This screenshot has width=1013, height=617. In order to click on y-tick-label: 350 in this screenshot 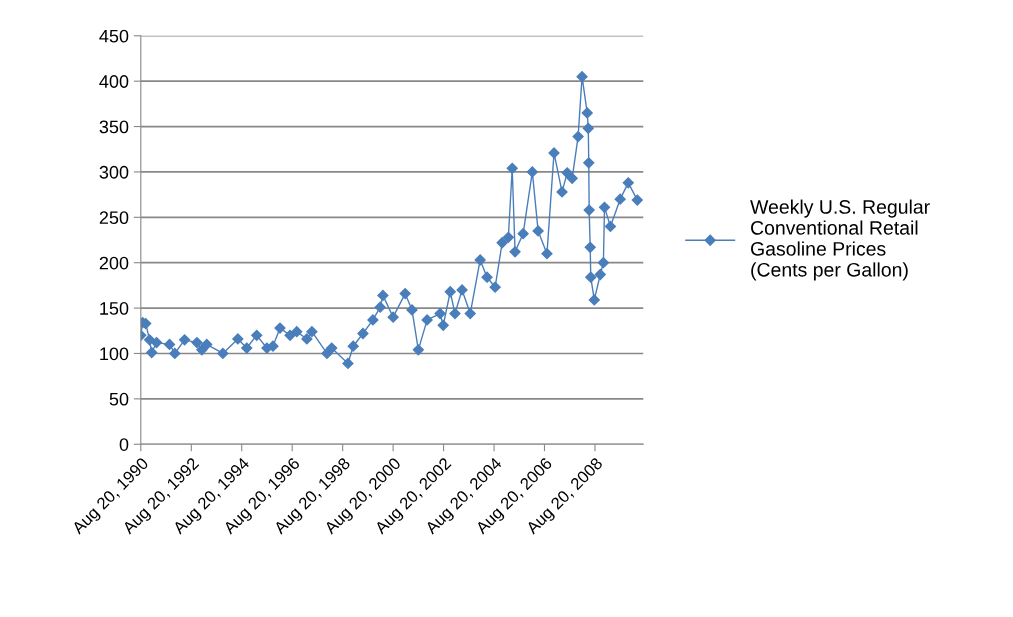, I will do `click(114, 127)`.